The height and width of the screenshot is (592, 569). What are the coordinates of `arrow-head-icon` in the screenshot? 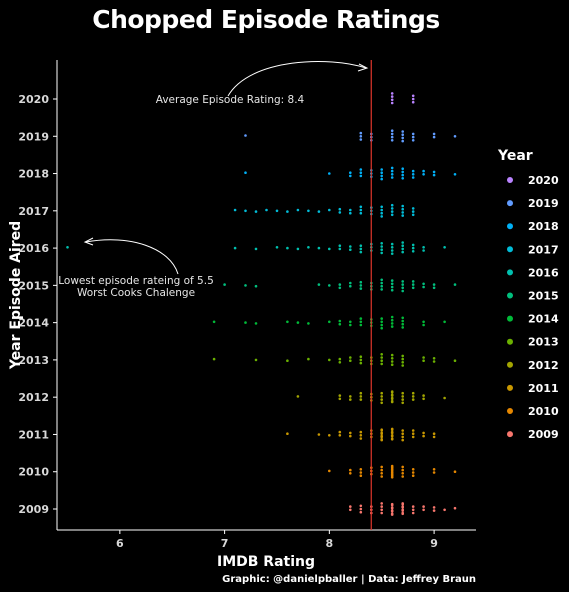 It's located at (88, 241).